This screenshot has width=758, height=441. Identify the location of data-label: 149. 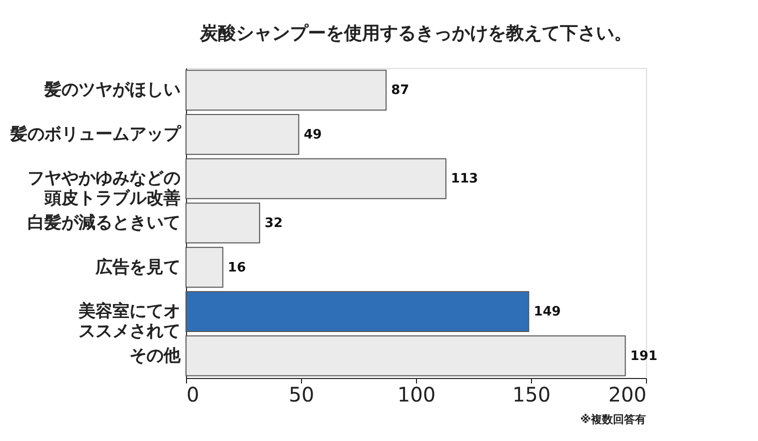
(547, 312).